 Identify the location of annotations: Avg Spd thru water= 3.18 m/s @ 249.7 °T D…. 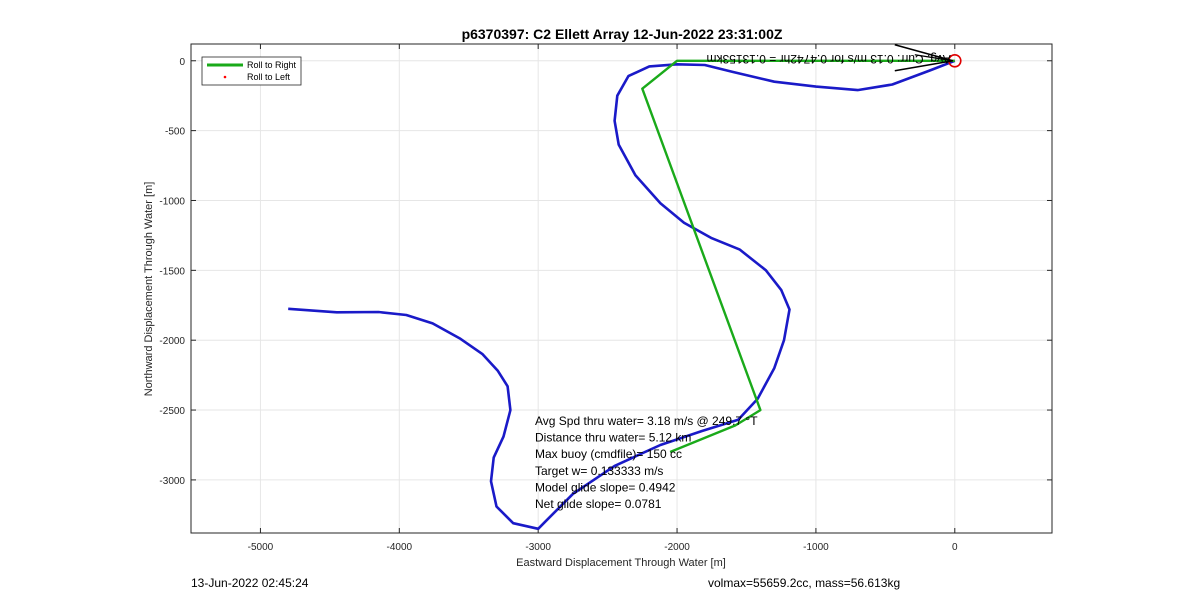
(646, 462).